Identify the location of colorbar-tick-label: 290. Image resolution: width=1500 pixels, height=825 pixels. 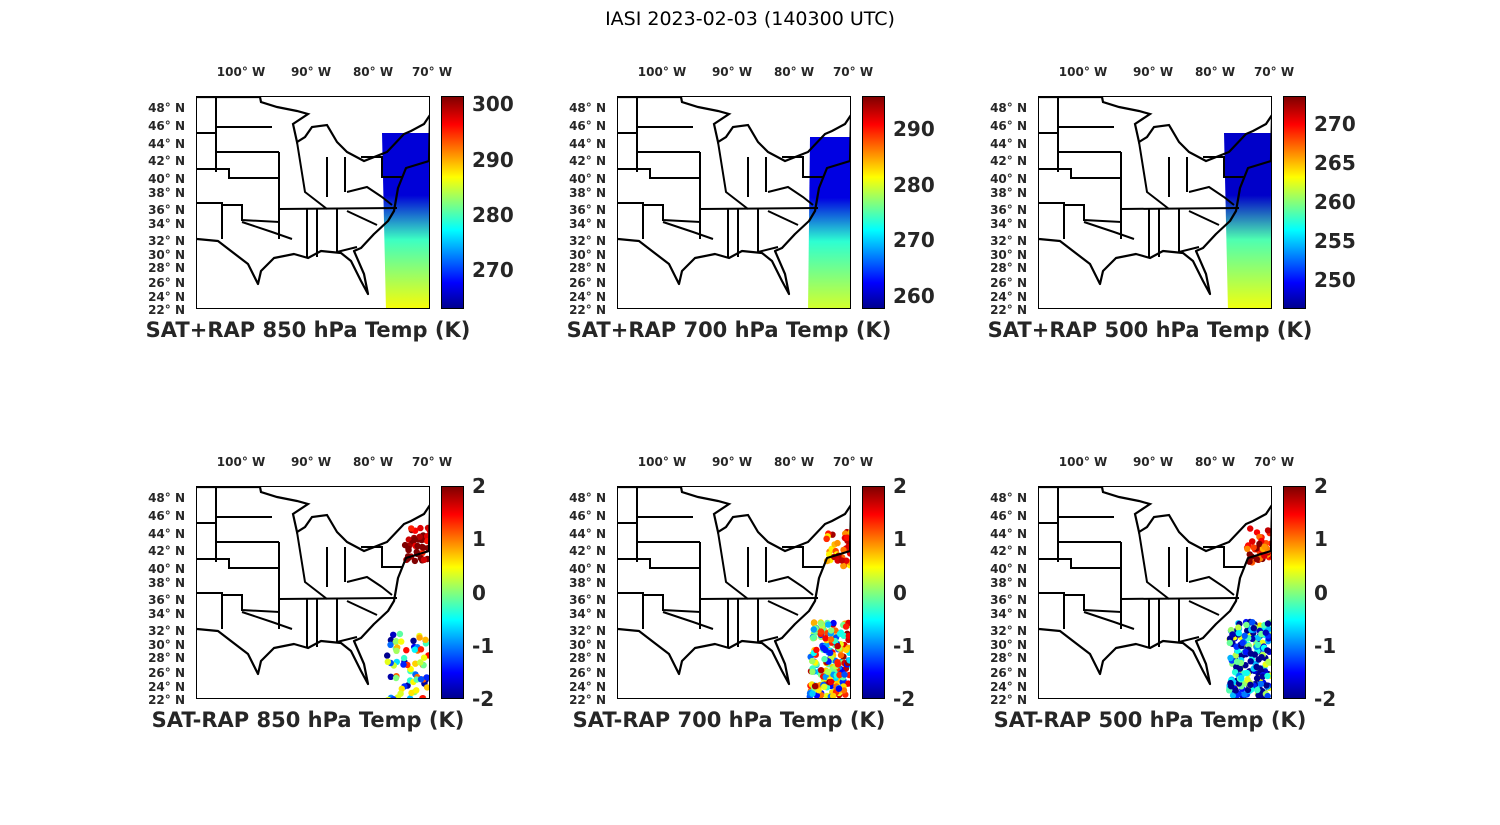
(914, 129).